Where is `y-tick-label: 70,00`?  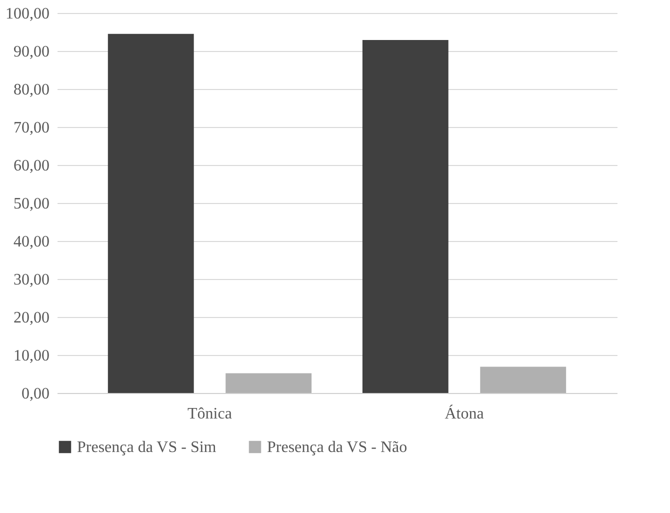 y-tick-label: 70,00 is located at coordinates (32, 128).